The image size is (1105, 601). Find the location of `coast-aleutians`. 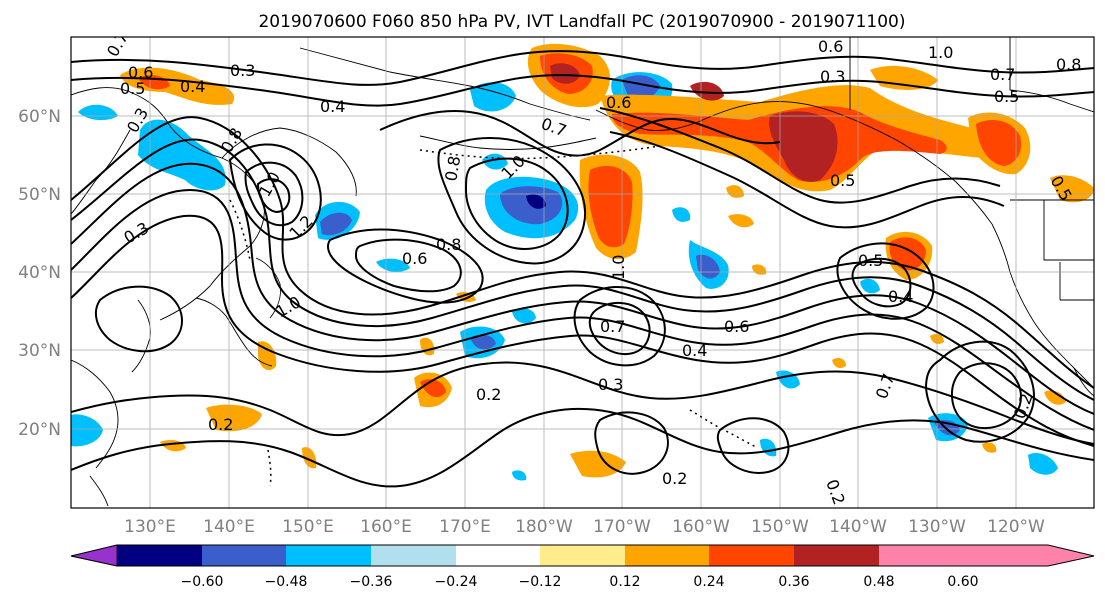

coast-aleutians is located at coordinates (508, 142).